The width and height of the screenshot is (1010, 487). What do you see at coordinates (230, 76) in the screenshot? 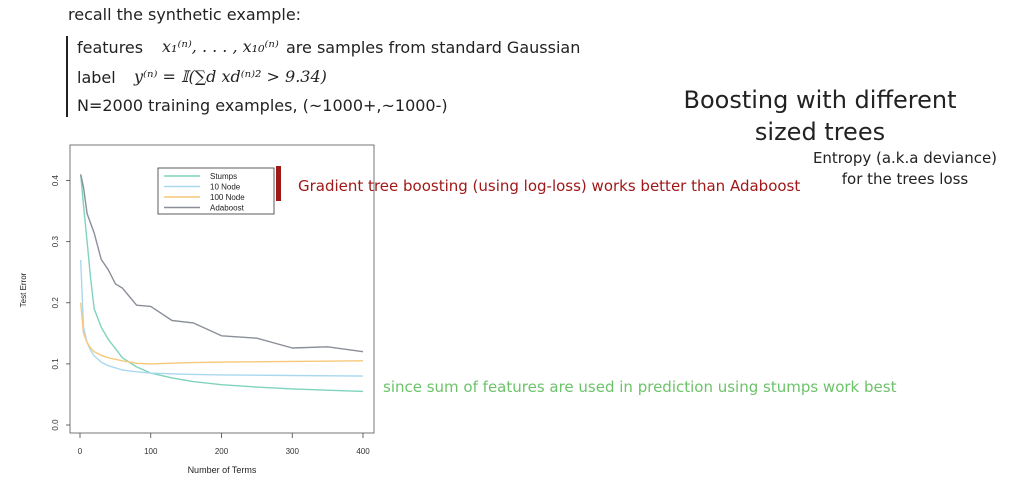
I see `label-math: y⁽ⁿ⁾ = 𝕀(∑d xd⁽ⁿ⁾² > 9.34)` at bounding box center [230, 76].